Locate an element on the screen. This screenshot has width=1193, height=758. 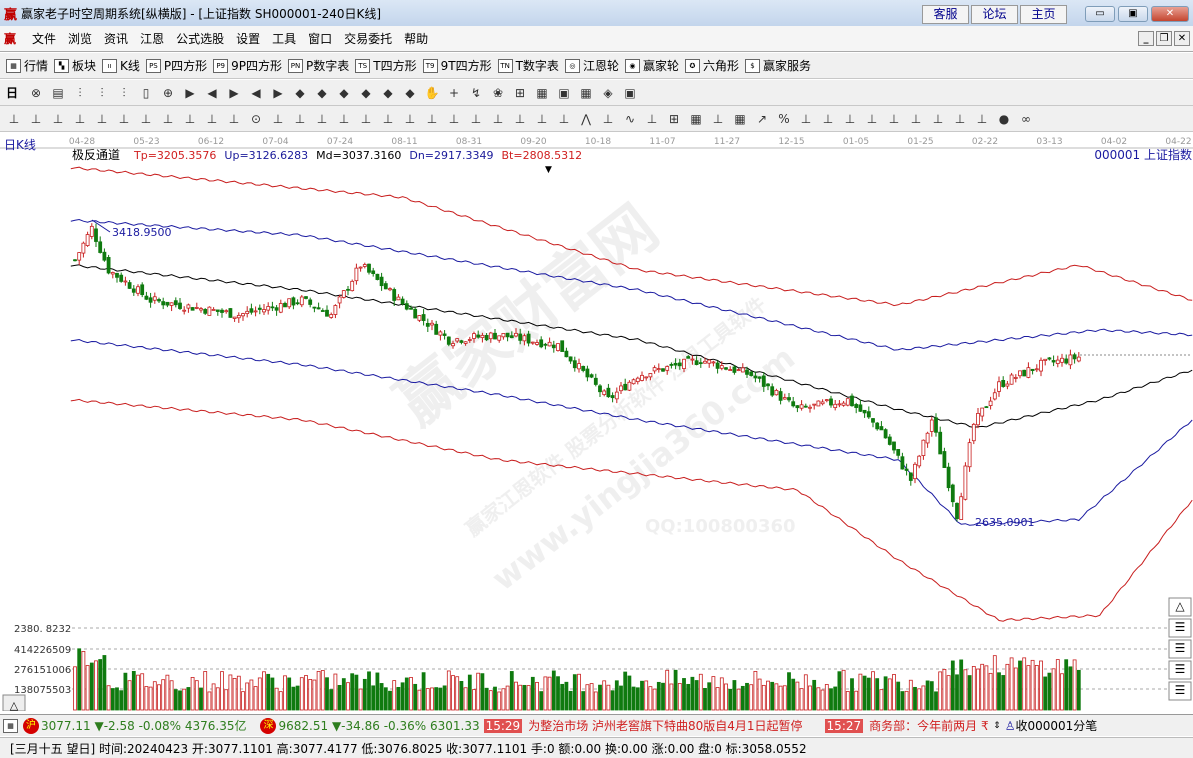
maximize-button: ▣ is located at coordinates (1133, 14).